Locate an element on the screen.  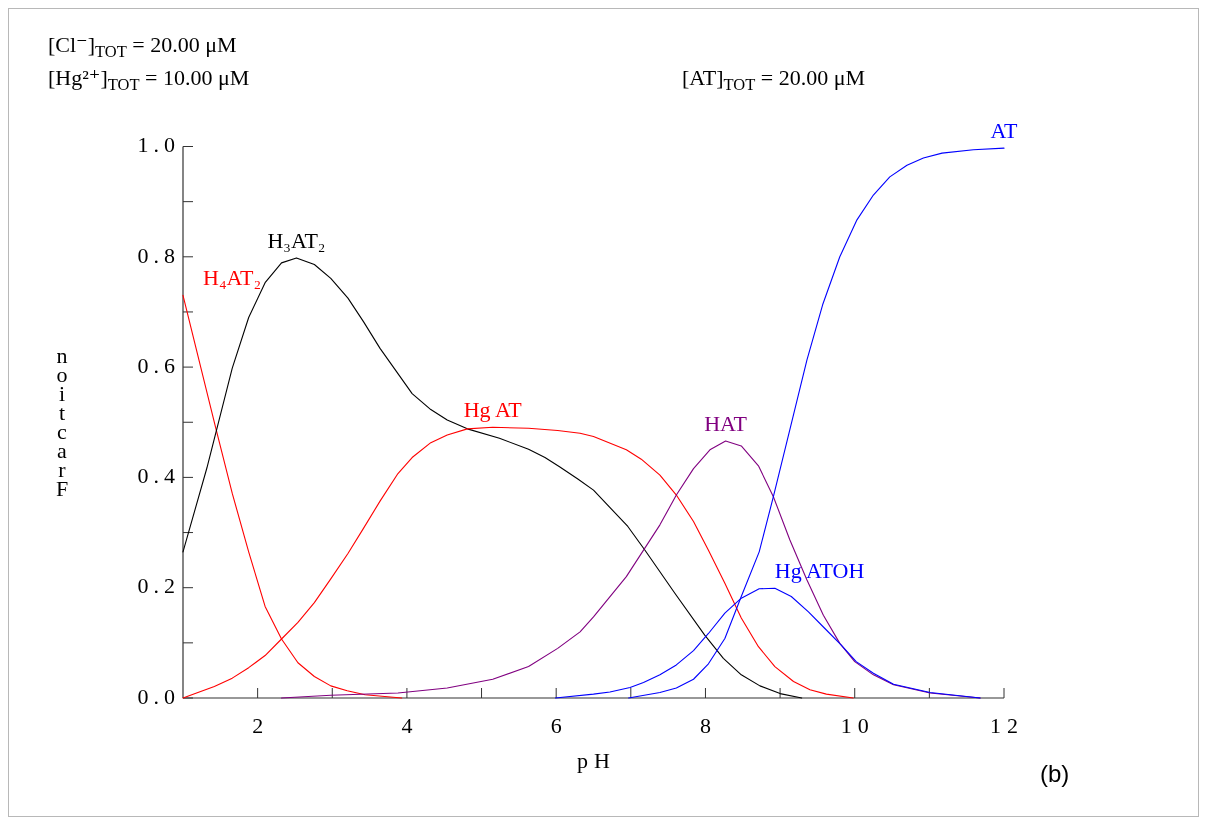
text: [Cl⁻]$_{TOT}$ = 20.00 μM is located at coordinates (142, 47).